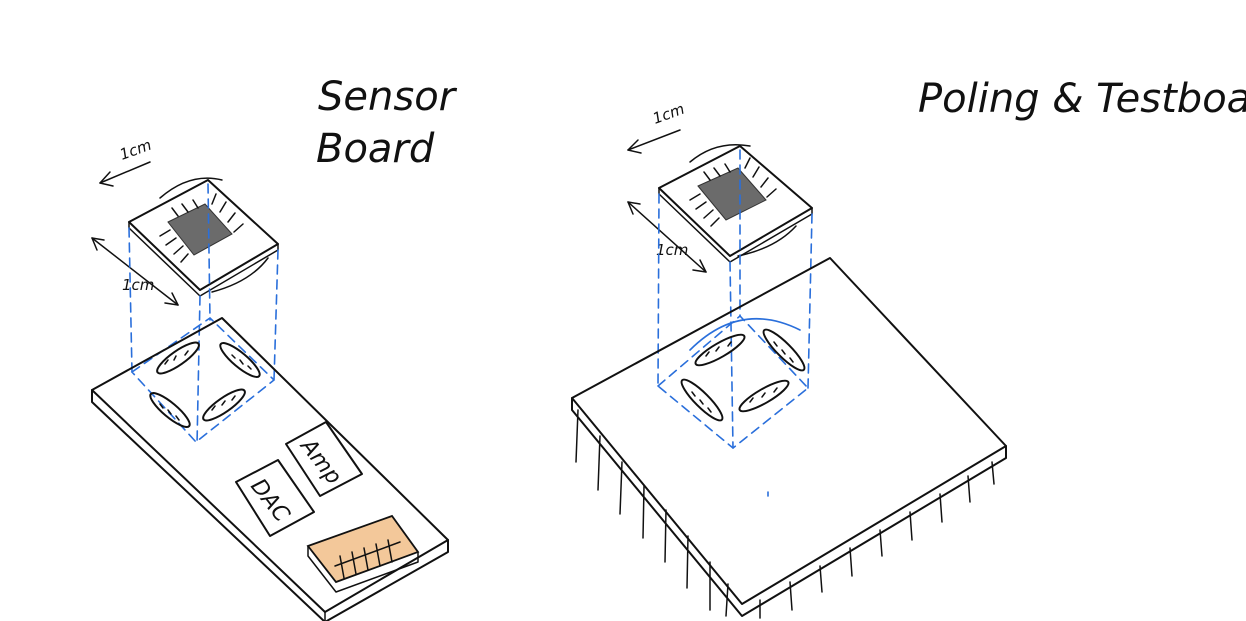 The width and height of the screenshot is (1246, 621). Describe the element at coordinates (375, 149) in the screenshot. I see `sensor-board-title-line2: Board` at that location.